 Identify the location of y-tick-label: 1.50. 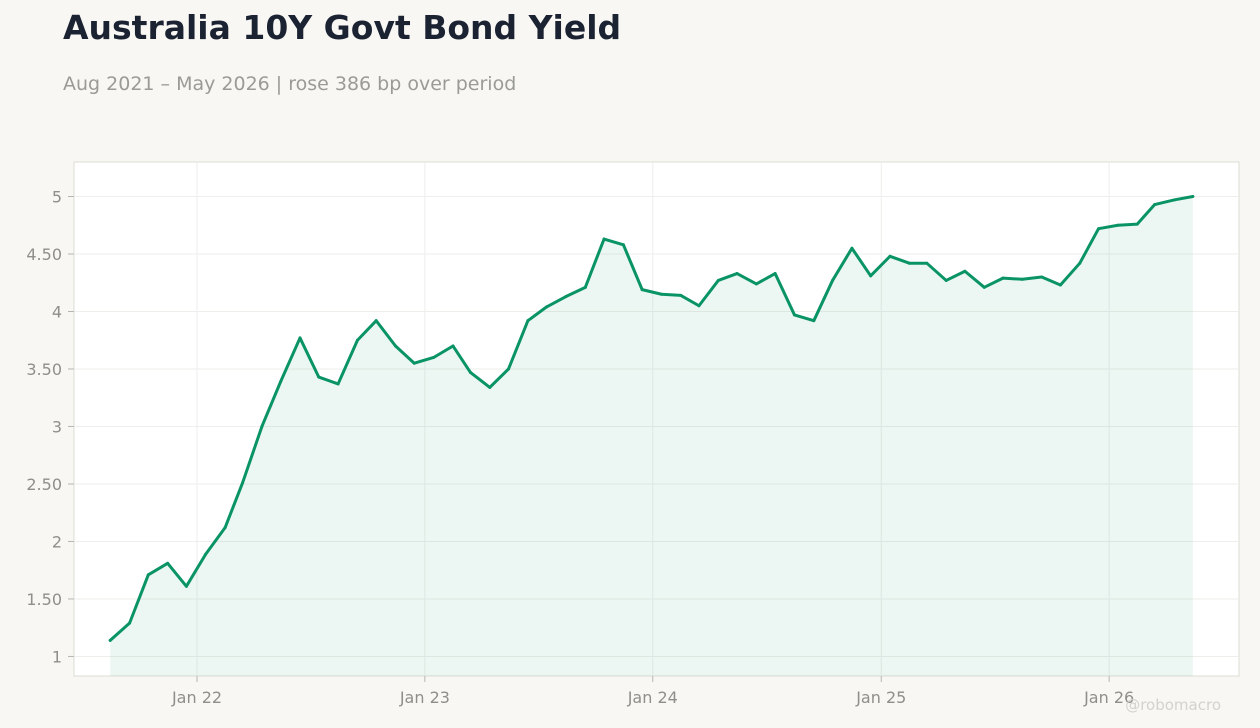
(44, 599).